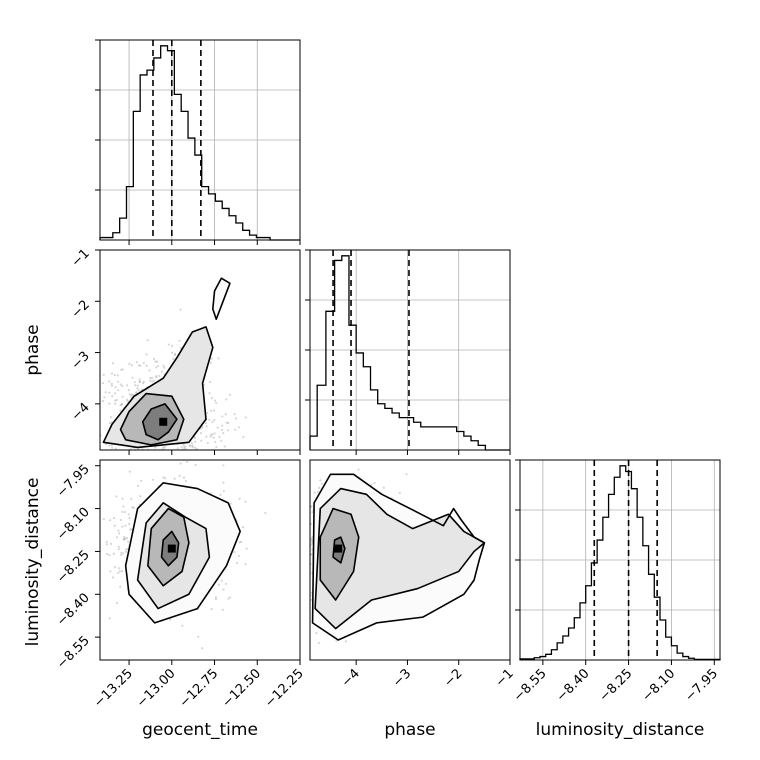 The width and height of the screenshot is (760, 760). What do you see at coordinates (402, 678) in the screenshot?
I see `x-tick-label-phase: −3` at bounding box center [402, 678].